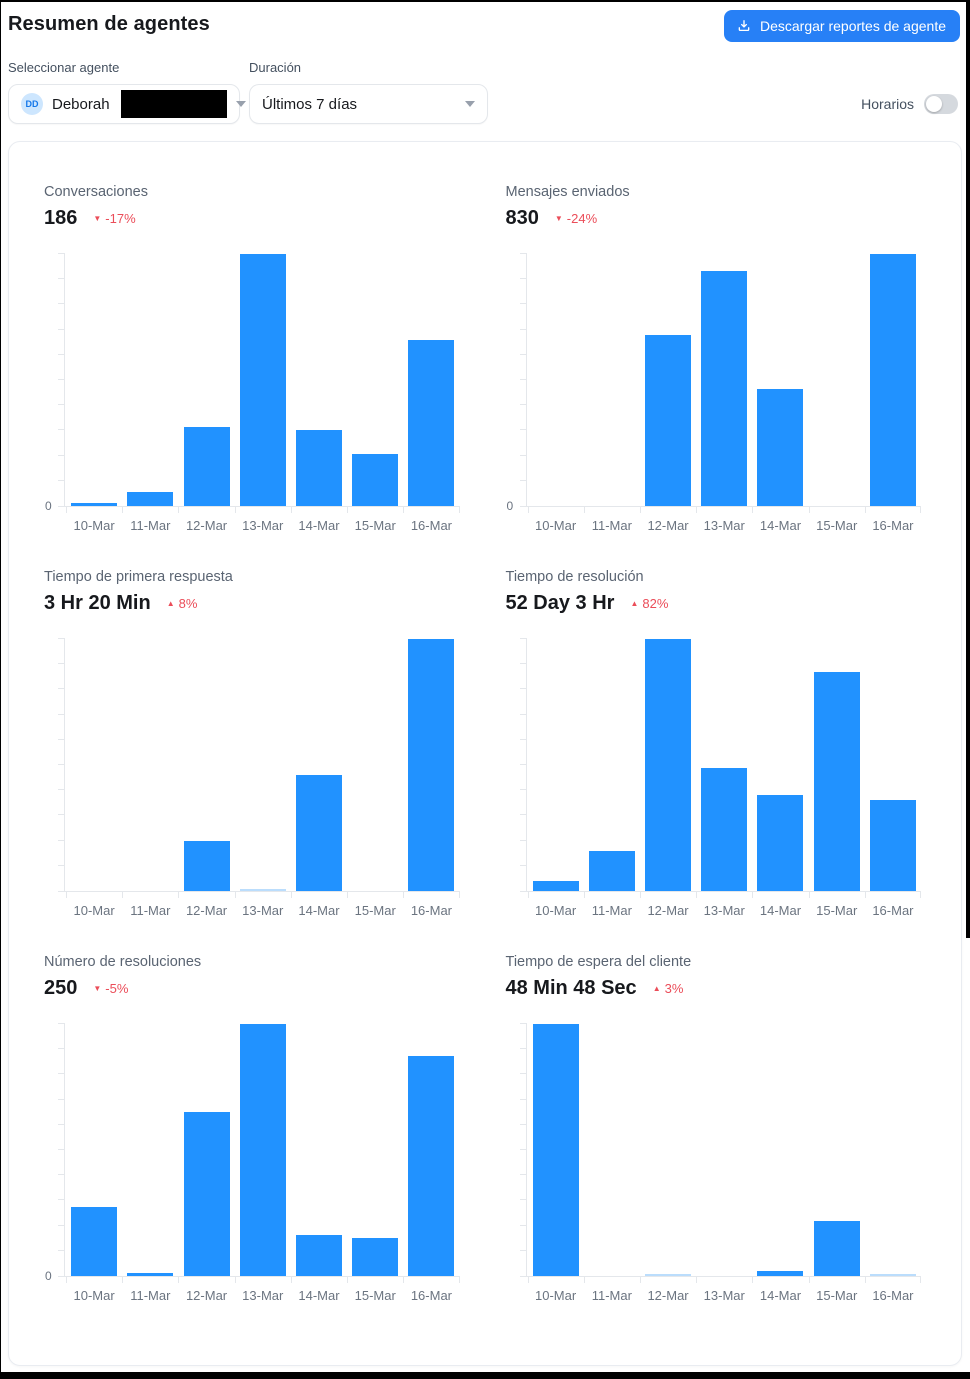  Describe the element at coordinates (968, 469) in the screenshot. I see `window-frame-right` at that location.